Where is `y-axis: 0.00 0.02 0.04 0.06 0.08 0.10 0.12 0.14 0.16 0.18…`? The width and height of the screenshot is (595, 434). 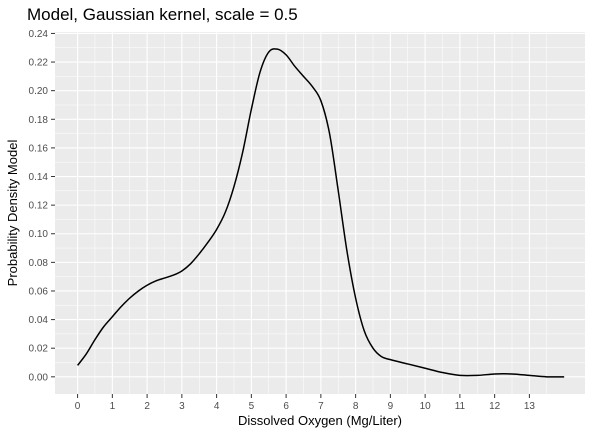
y-axis: 0.00 0.02 0.04 0.06 0.08 0.10 0.12 0.14 0.16 0.18… is located at coordinates (42, 206).